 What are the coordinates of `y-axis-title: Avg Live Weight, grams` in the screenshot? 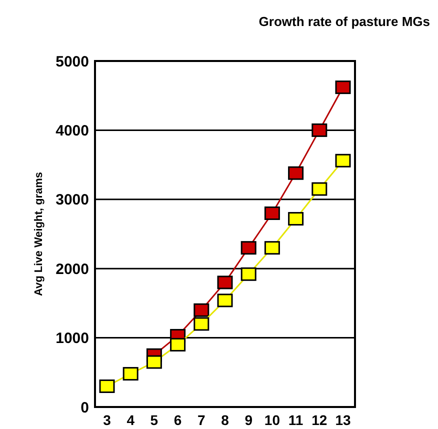 It's located at (39, 234).